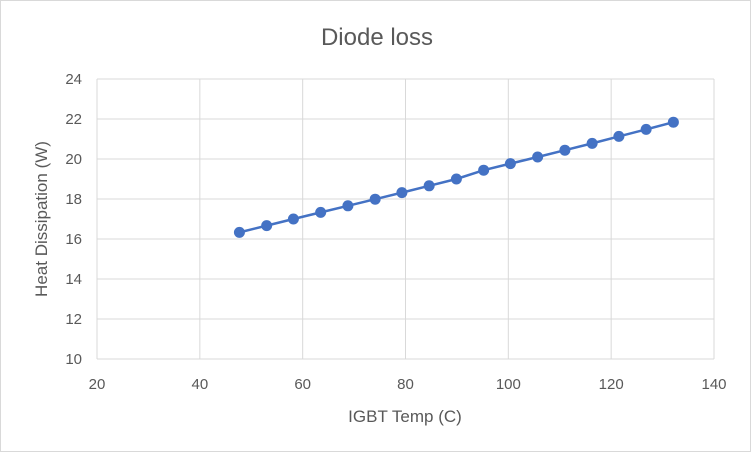  Describe the element at coordinates (73, 239) in the screenshot. I see `y-tick-label: 16` at that location.